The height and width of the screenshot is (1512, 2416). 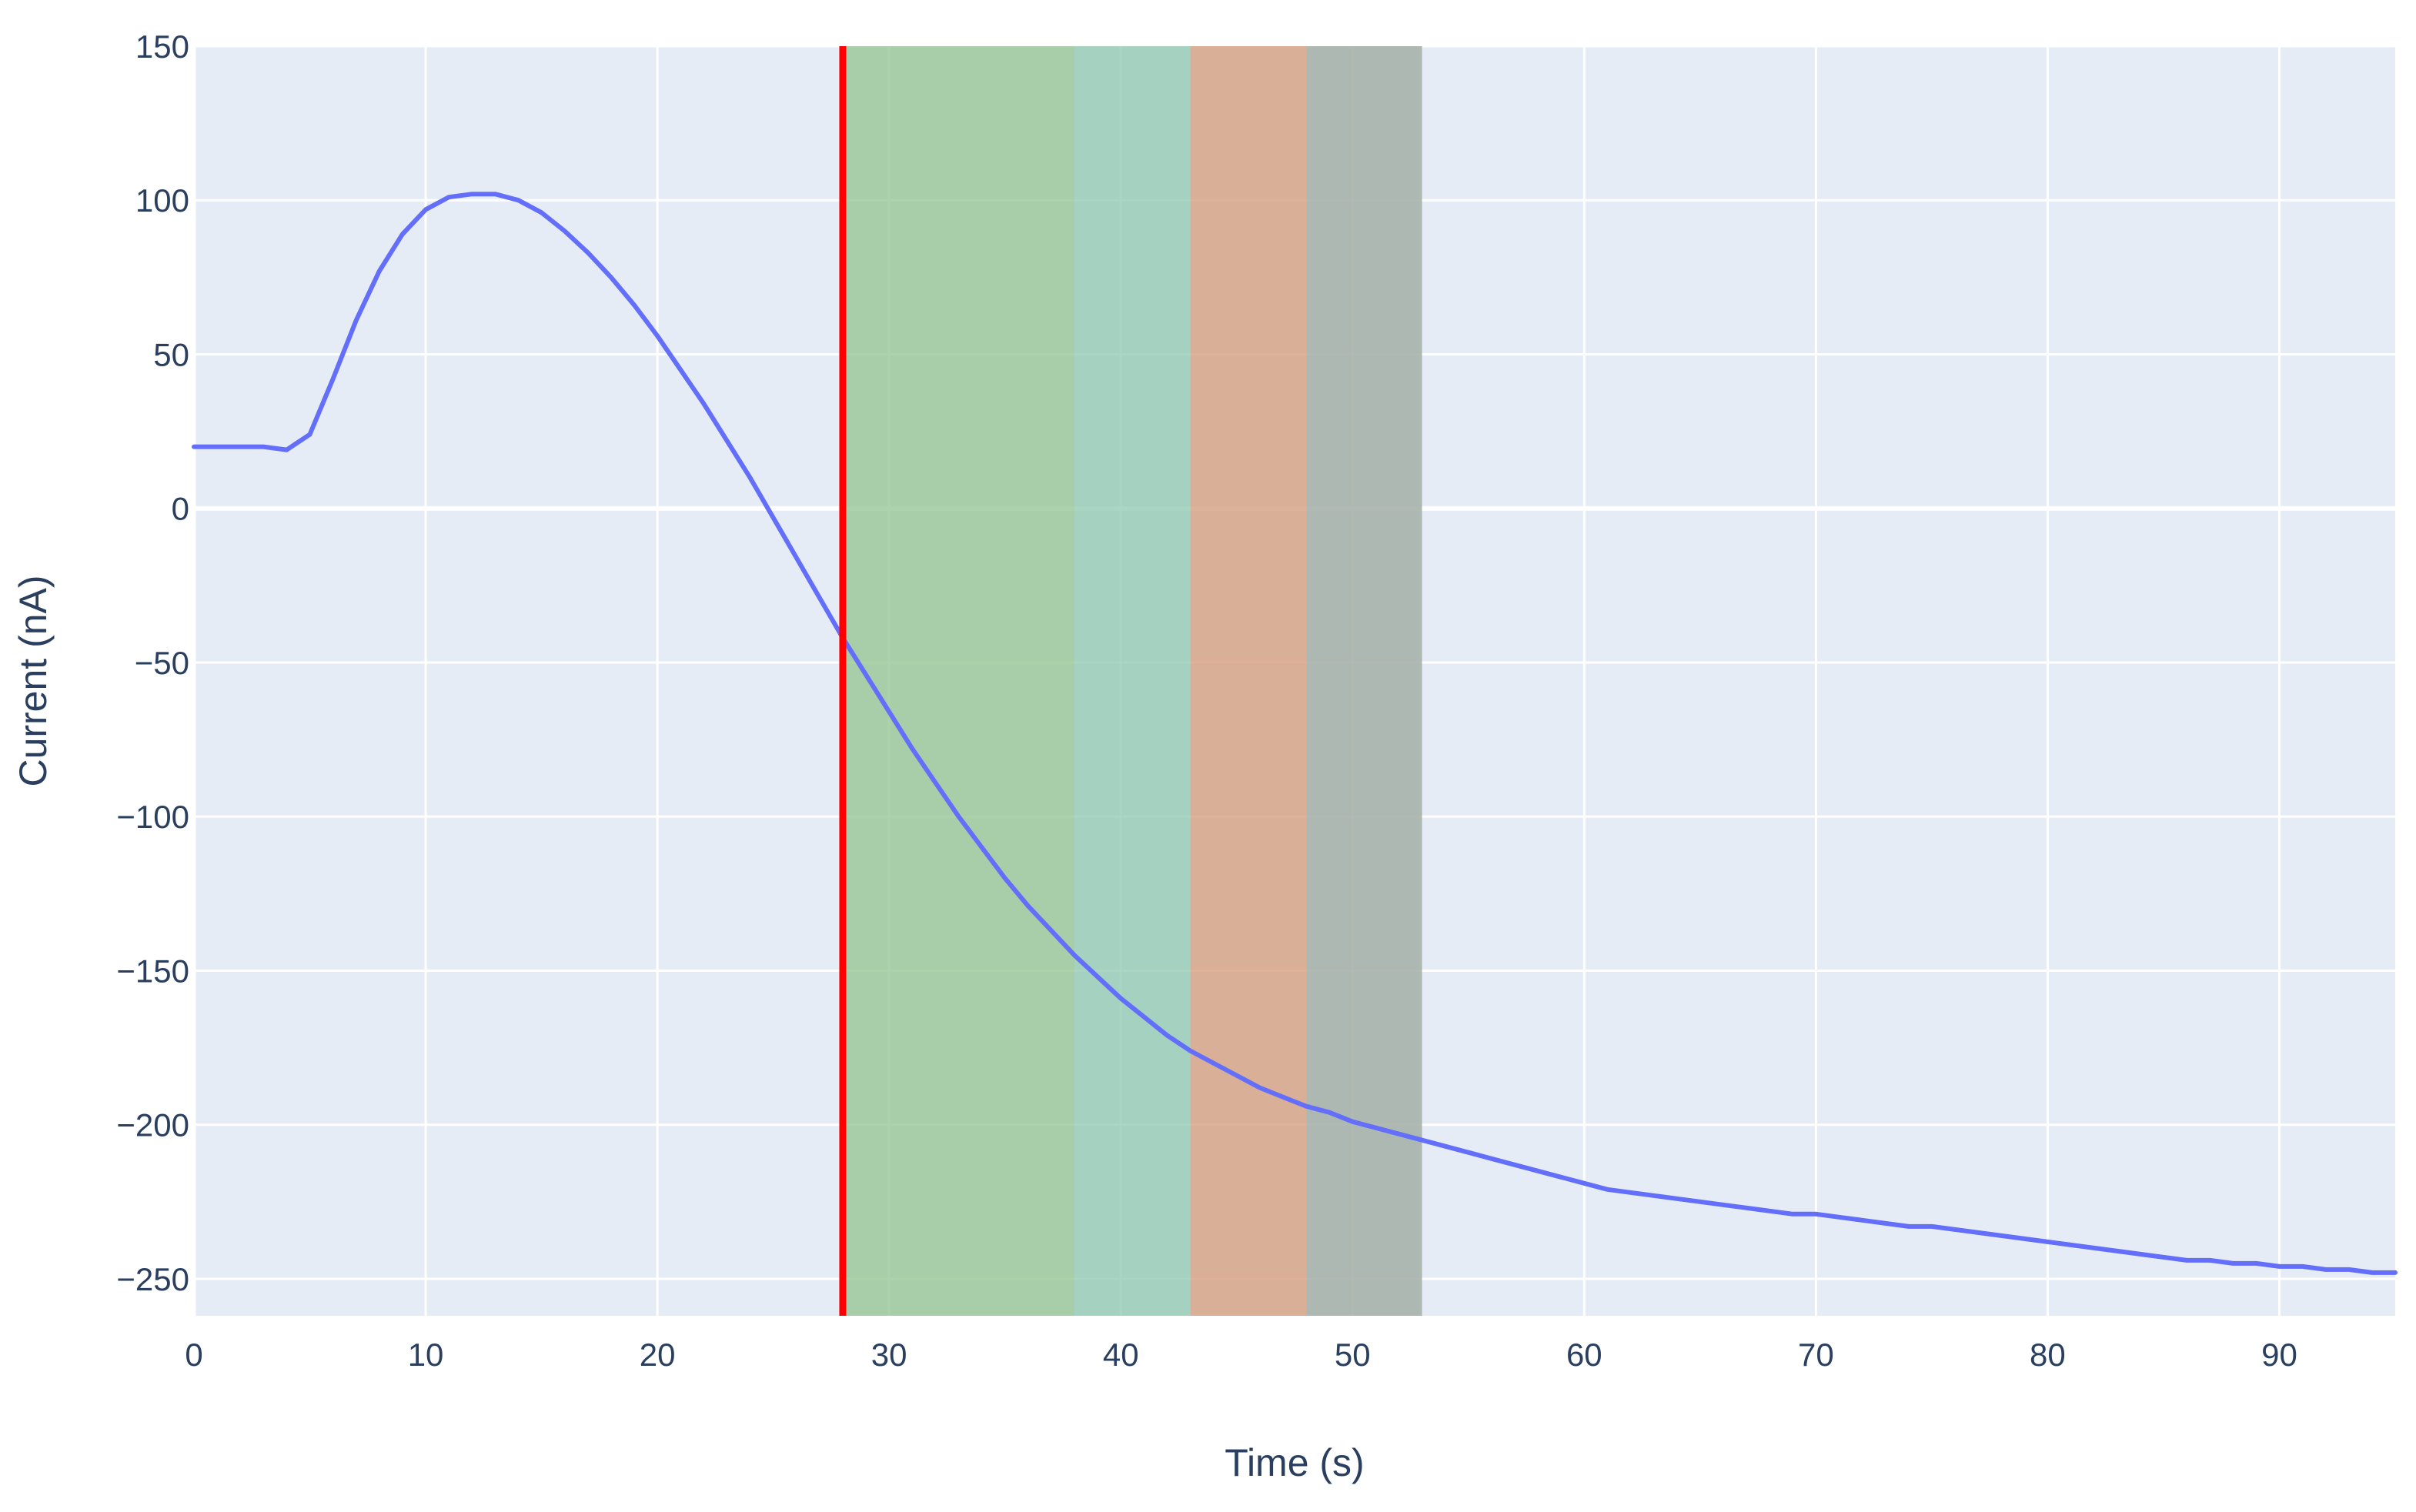 I want to click on x-axis-title: Time (s), so click(x=1294, y=1462).